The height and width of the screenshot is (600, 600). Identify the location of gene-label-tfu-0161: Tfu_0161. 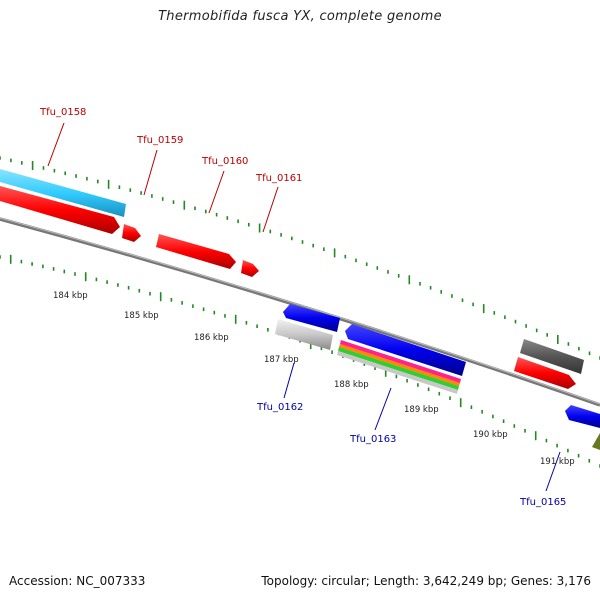
(278, 178).